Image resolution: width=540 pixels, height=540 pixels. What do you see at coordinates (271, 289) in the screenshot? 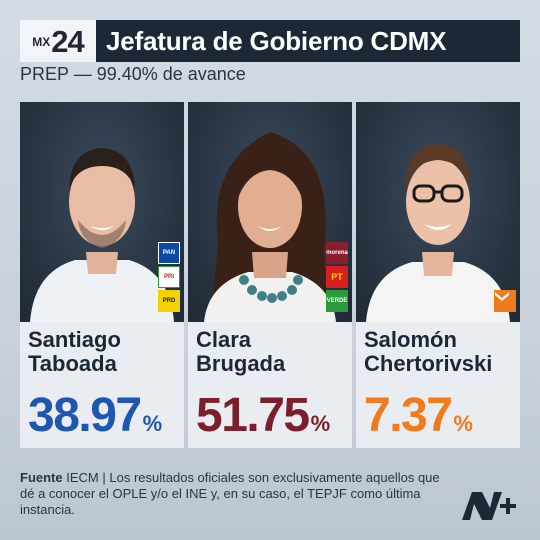
I see `necklace-icon` at bounding box center [271, 289].